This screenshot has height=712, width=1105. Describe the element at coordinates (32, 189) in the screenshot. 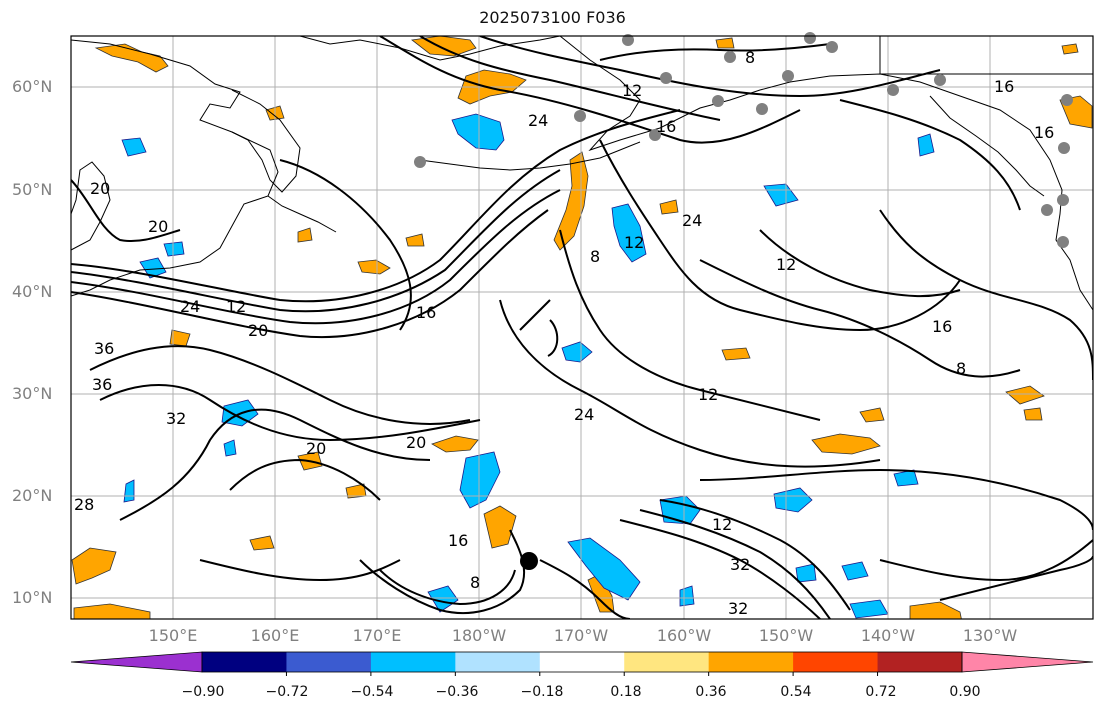

I see `lat-label-50n: 50°N` at that location.